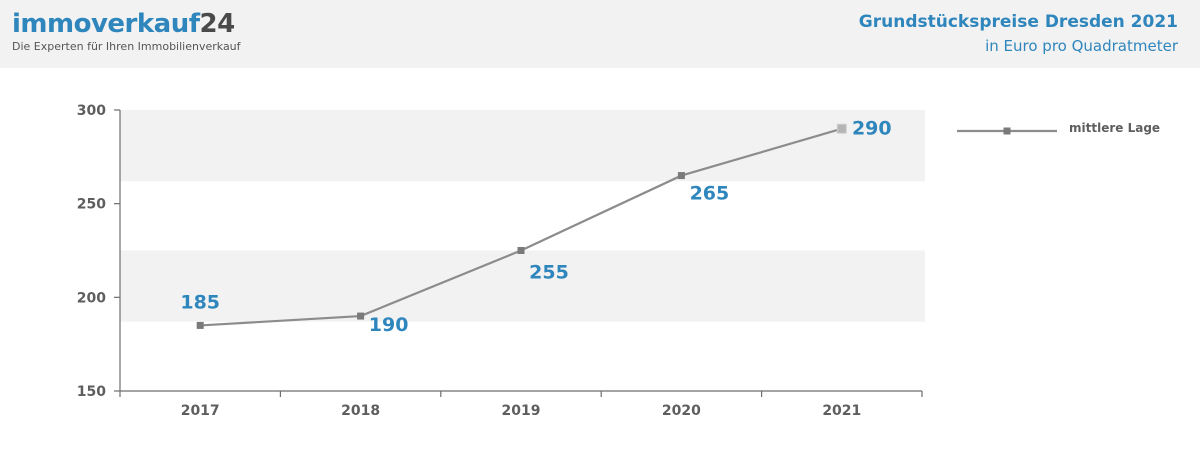 Image resolution: width=1200 pixels, height=463 pixels. I want to click on data-label: 185, so click(200, 302).